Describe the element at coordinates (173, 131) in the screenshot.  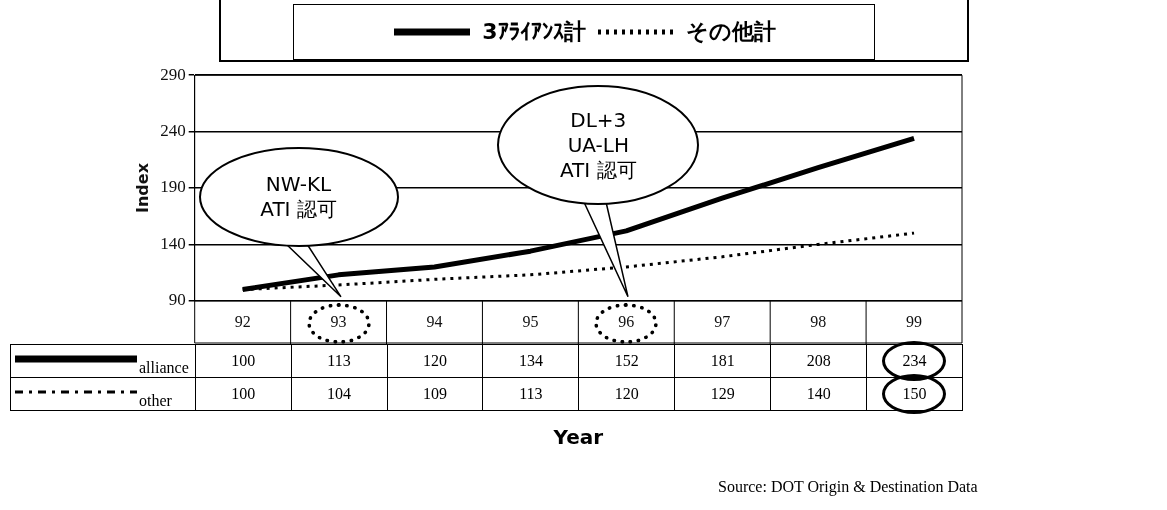
I see `y-tick-label: 240` at that location.